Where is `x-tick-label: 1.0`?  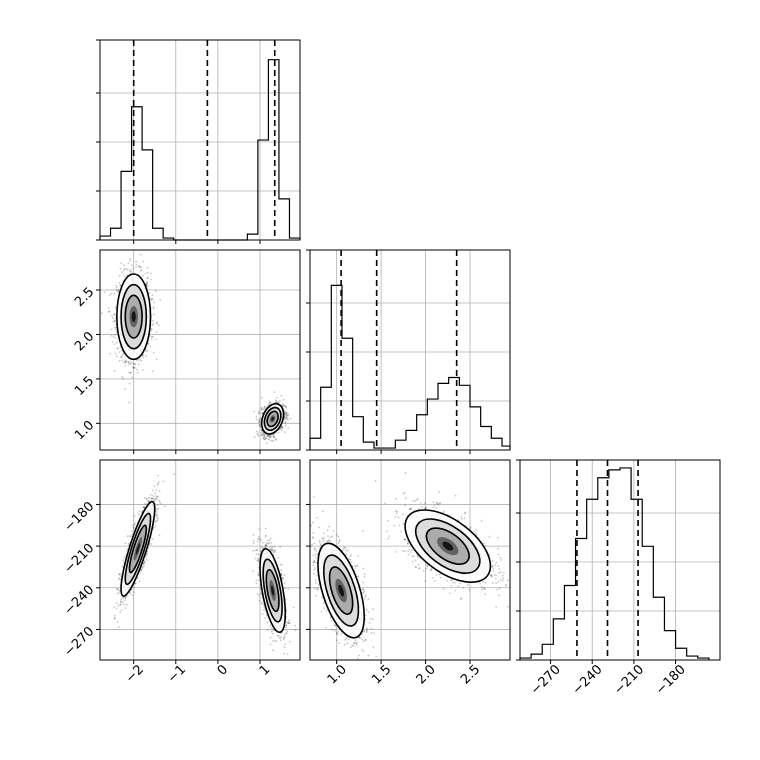
x-tick-label: 1.0 is located at coordinates (337, 674).